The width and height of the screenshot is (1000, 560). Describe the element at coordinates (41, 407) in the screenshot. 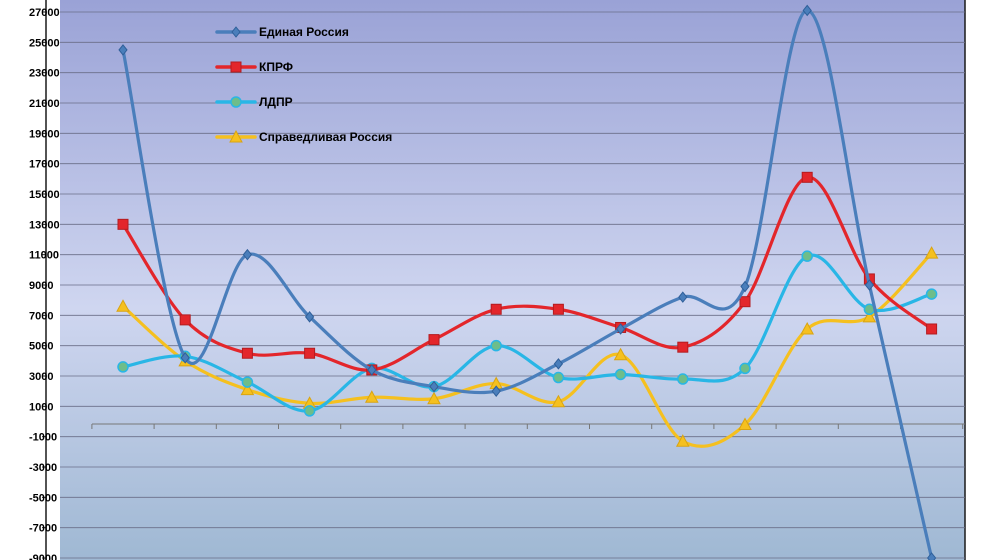

I see `y-tick-label: 1000` at that location.